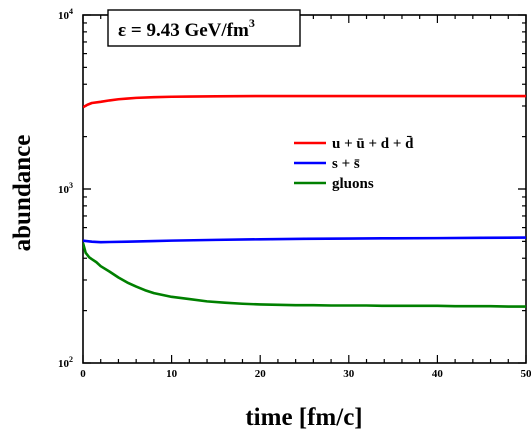  Describe the element at coordinates (83, 374) in the screenshot. I see `x-tick-label: 0` at that location.